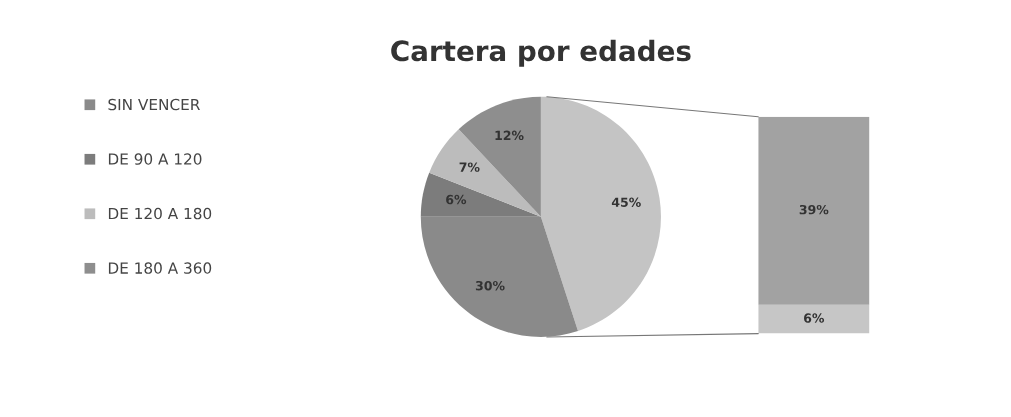  Describe the element at coordinates (160, 268) in the screenshot. I see `legend-label: DE 180 A 360` at that location.